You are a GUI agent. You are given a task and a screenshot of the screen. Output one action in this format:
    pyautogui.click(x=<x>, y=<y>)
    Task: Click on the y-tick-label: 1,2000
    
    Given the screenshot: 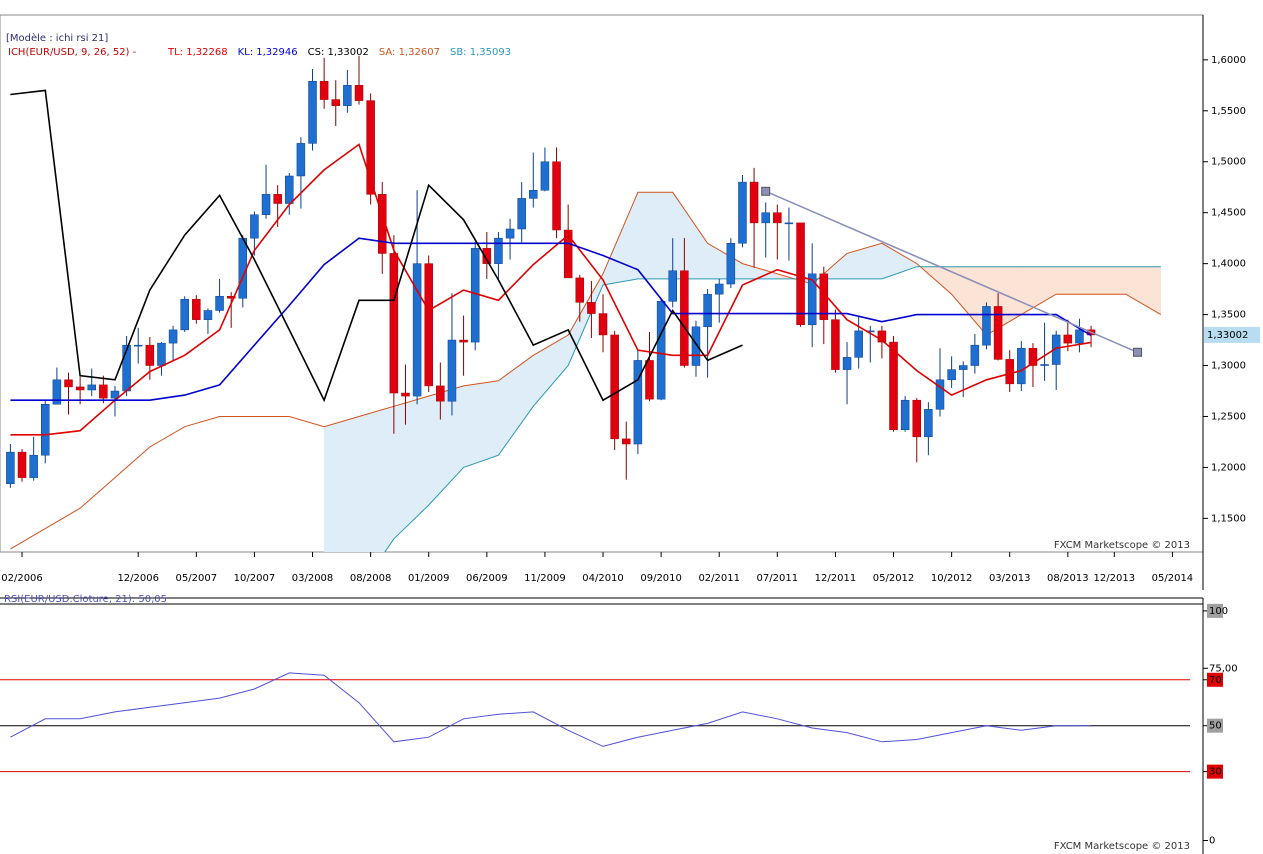 What is the action you would take?
    pyautogui.click(x=1228, y=467)
    